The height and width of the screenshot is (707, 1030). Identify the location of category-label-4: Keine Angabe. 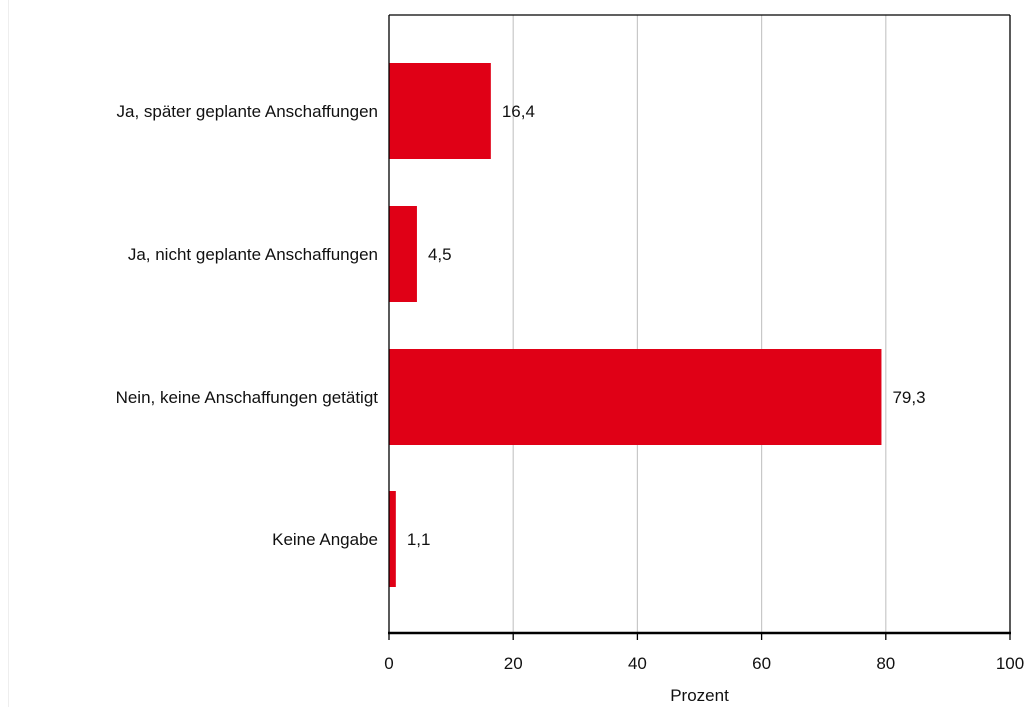
(325, 539).